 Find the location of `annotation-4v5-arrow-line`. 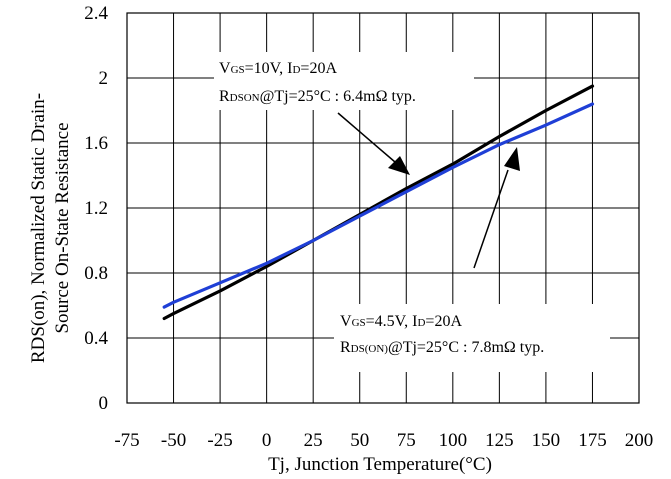

annotation-4v5-arrow-line is located at coordinates (491, 219).